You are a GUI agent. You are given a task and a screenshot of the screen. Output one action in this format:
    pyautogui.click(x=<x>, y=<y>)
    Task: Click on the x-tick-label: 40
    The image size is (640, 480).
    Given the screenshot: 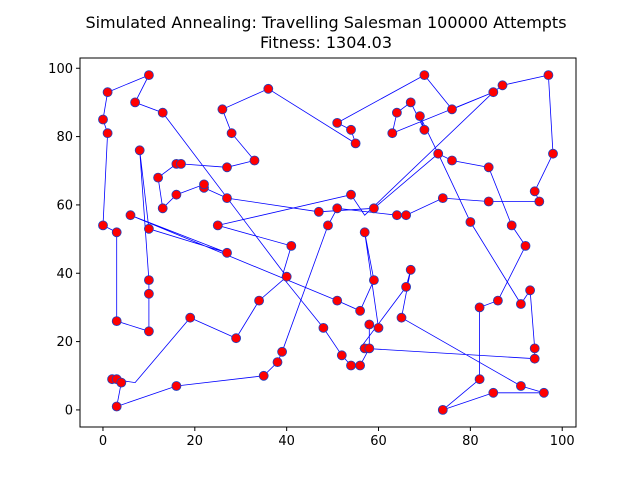 What is the action you would take?
    pyautogui.click(x=286, y=441)
    